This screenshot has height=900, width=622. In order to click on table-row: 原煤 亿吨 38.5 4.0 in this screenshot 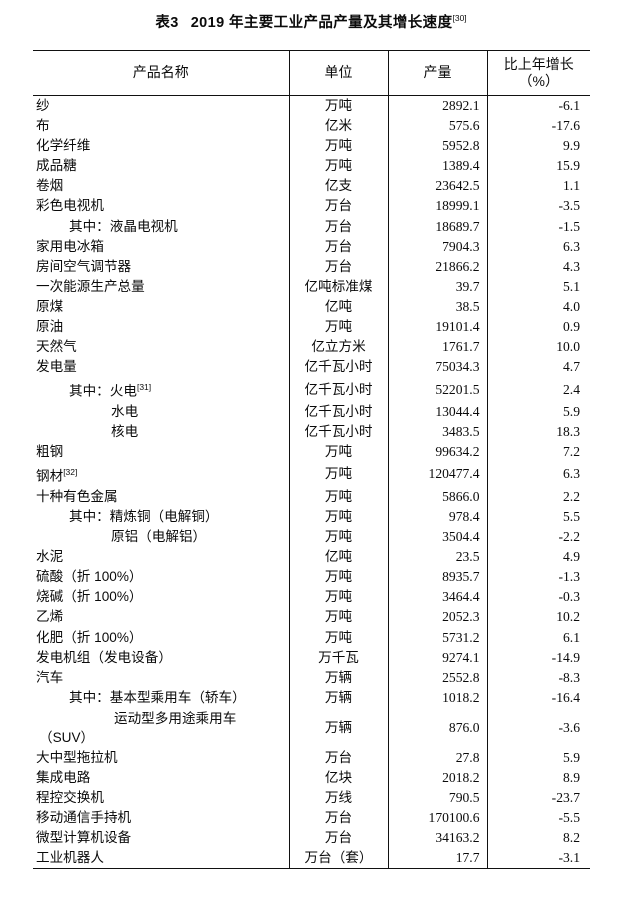, I will do `click(311, 307)`.